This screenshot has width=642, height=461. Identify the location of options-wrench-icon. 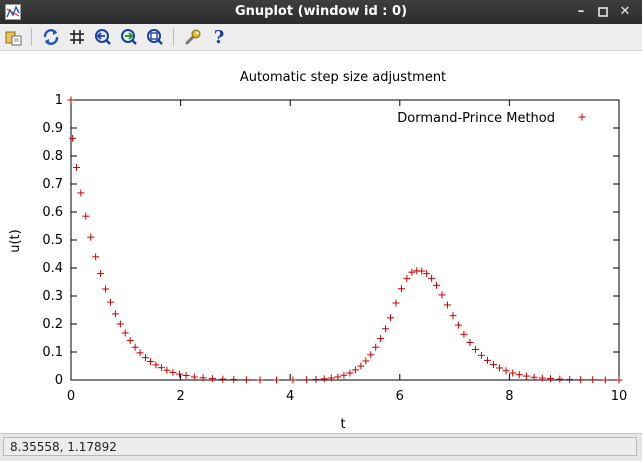
(193, 37).